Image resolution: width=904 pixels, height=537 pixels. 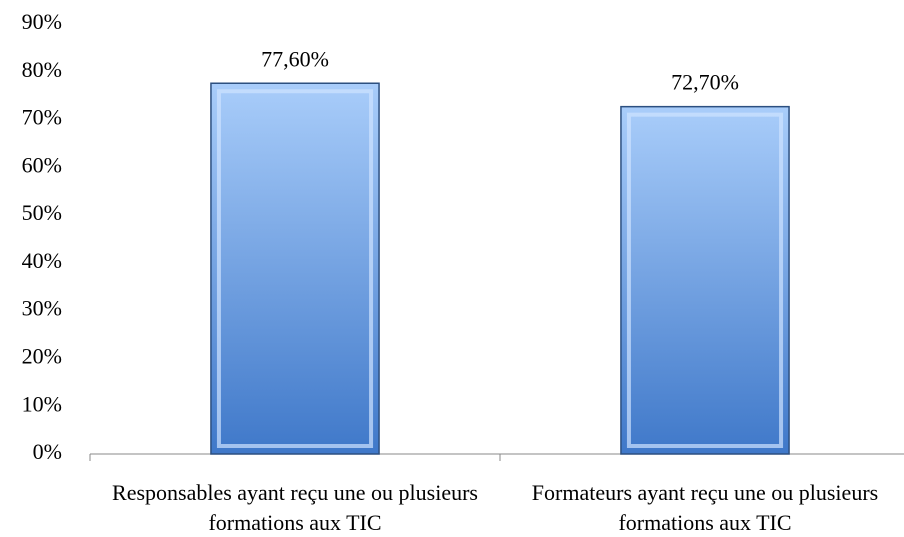 What do you see at coordinates (42, 403) in the screenshot?
I see `y-tick-label: 10%` at bounding box center [42, 403].